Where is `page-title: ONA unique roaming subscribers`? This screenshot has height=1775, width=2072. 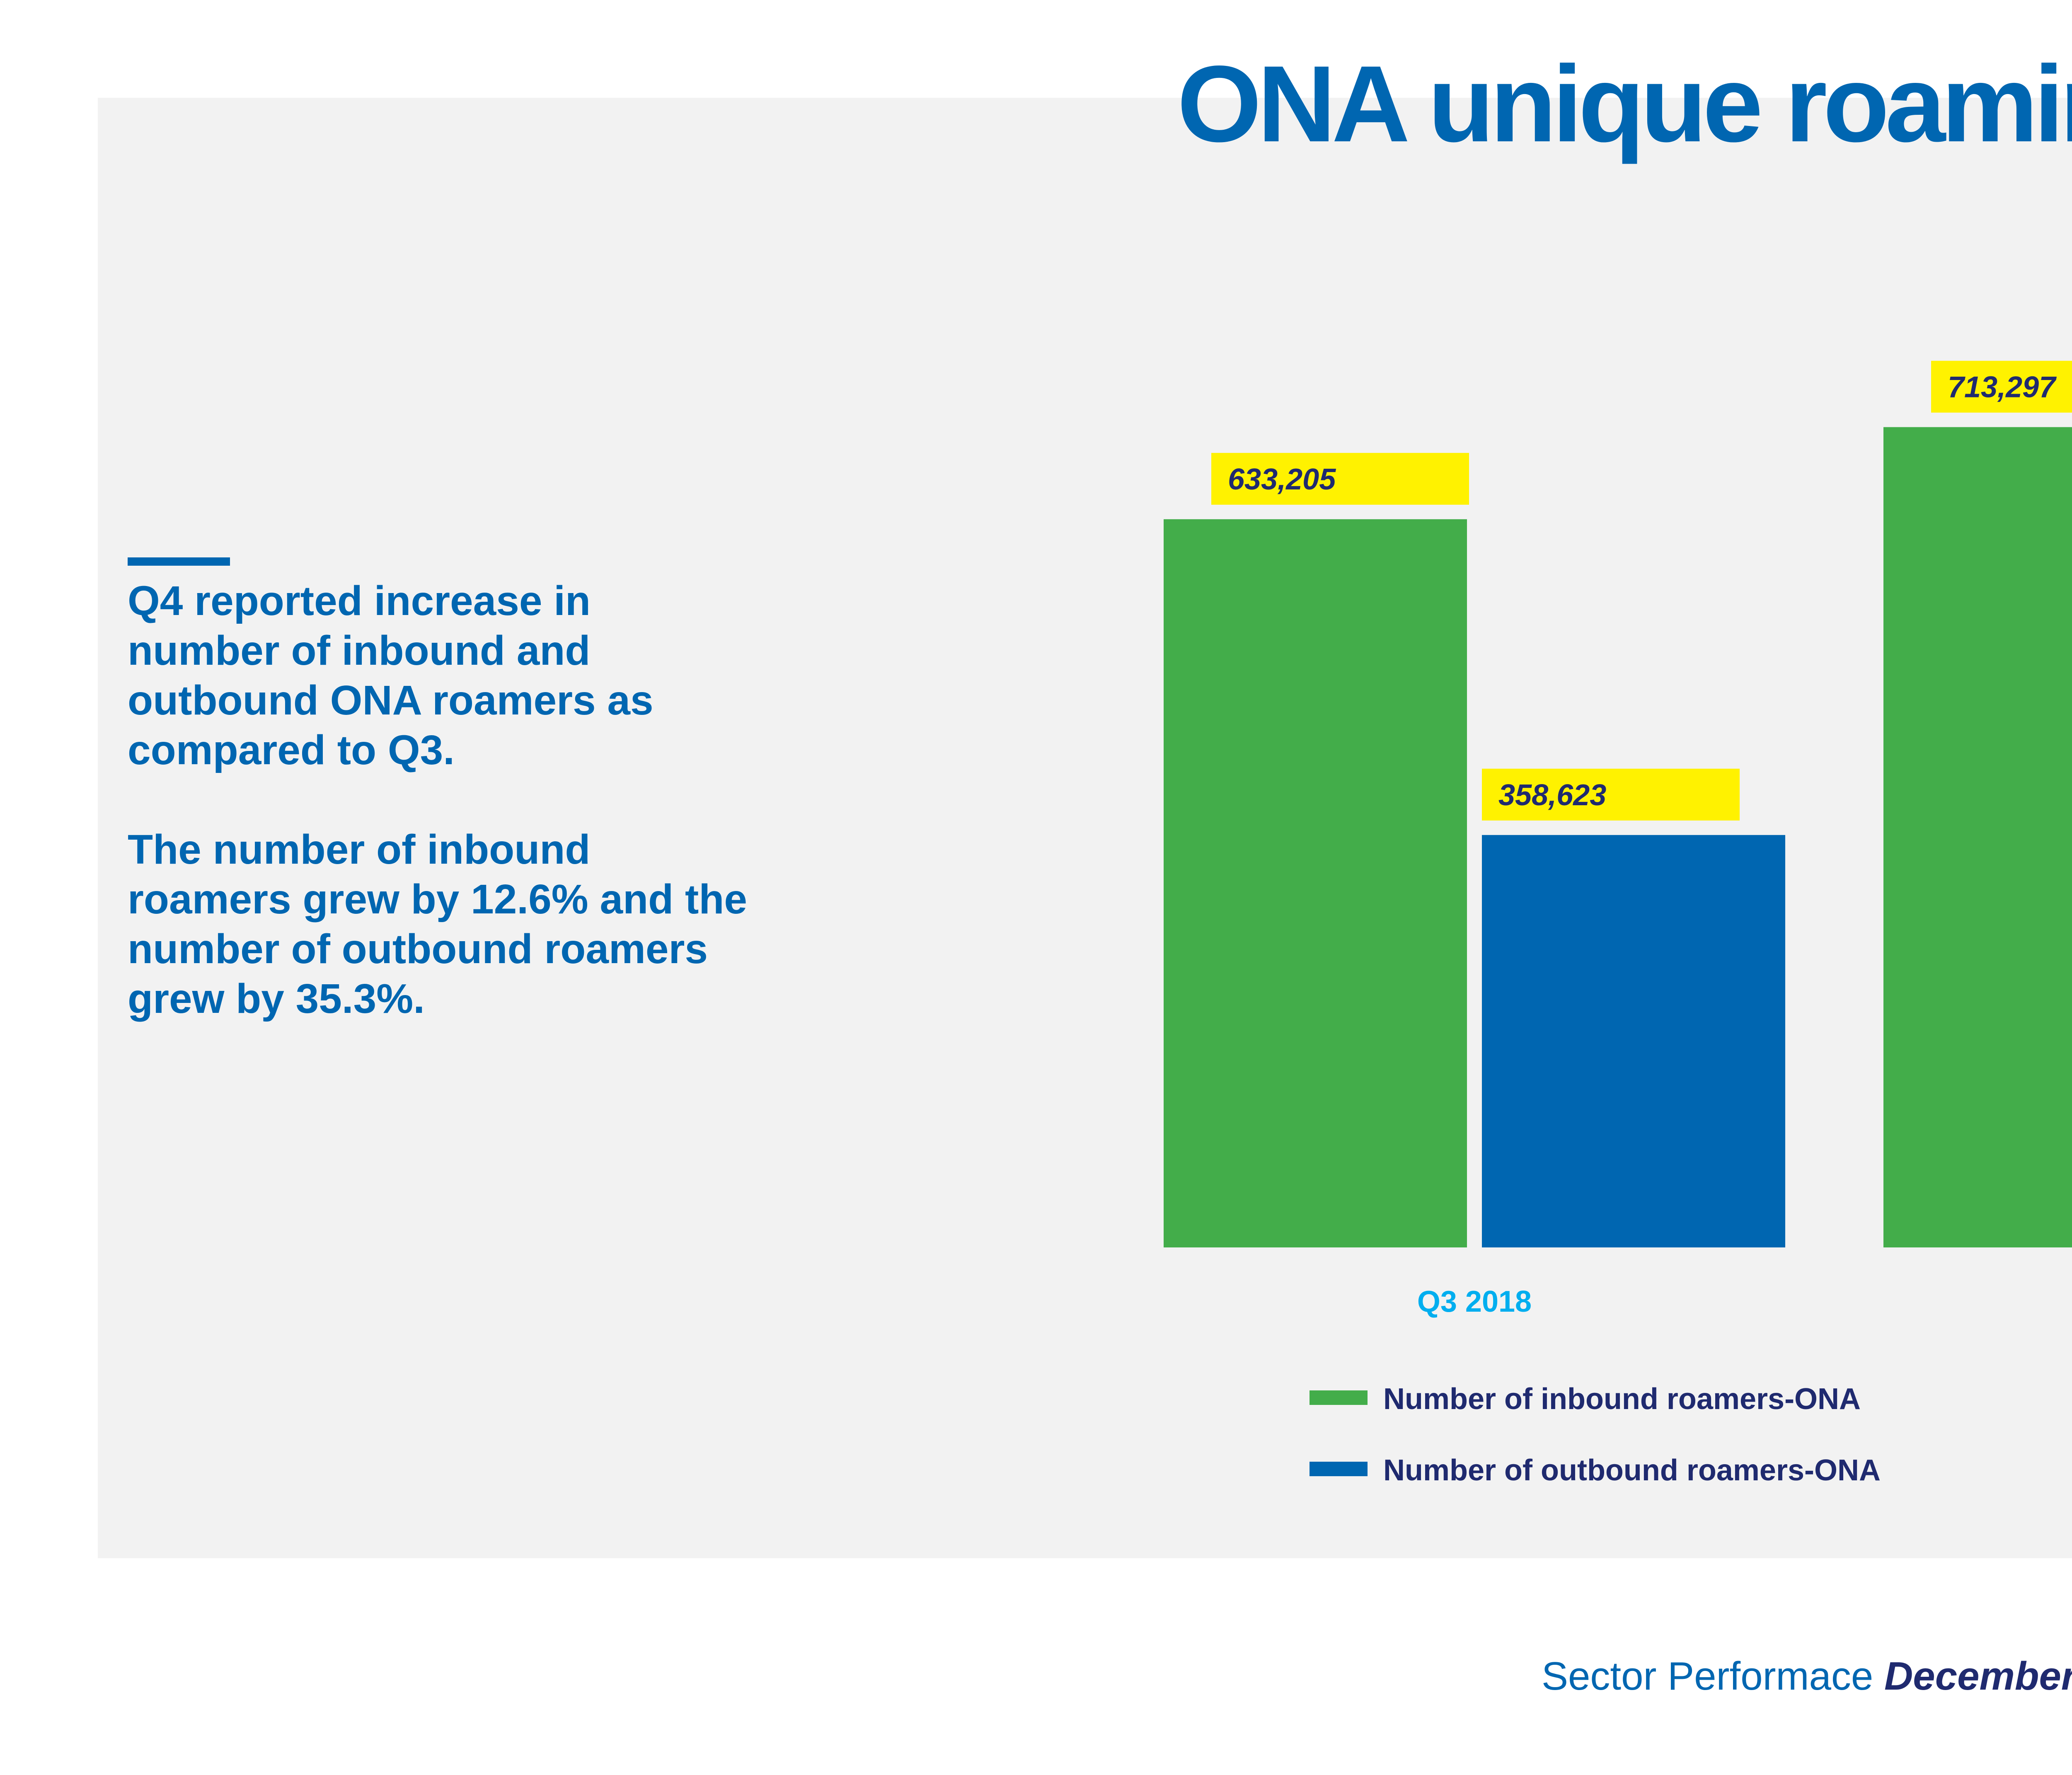 page-title: ONA unique roaming subscribers is located at coordinates (1624, 104).